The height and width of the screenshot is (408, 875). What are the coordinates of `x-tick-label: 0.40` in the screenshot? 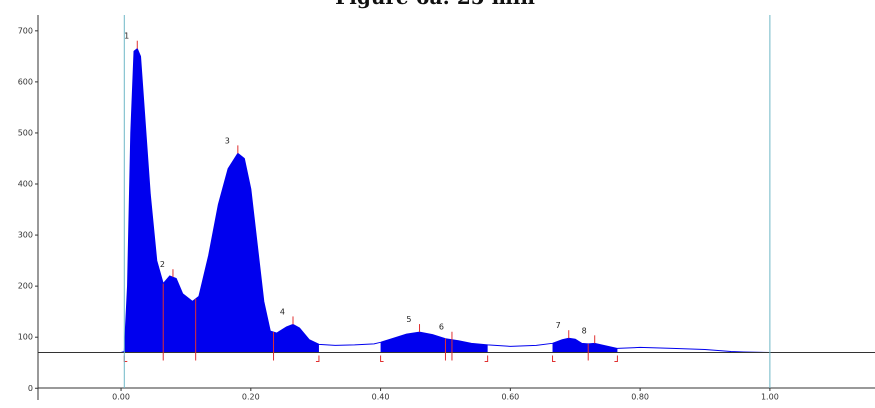 It's located at (381, 397).